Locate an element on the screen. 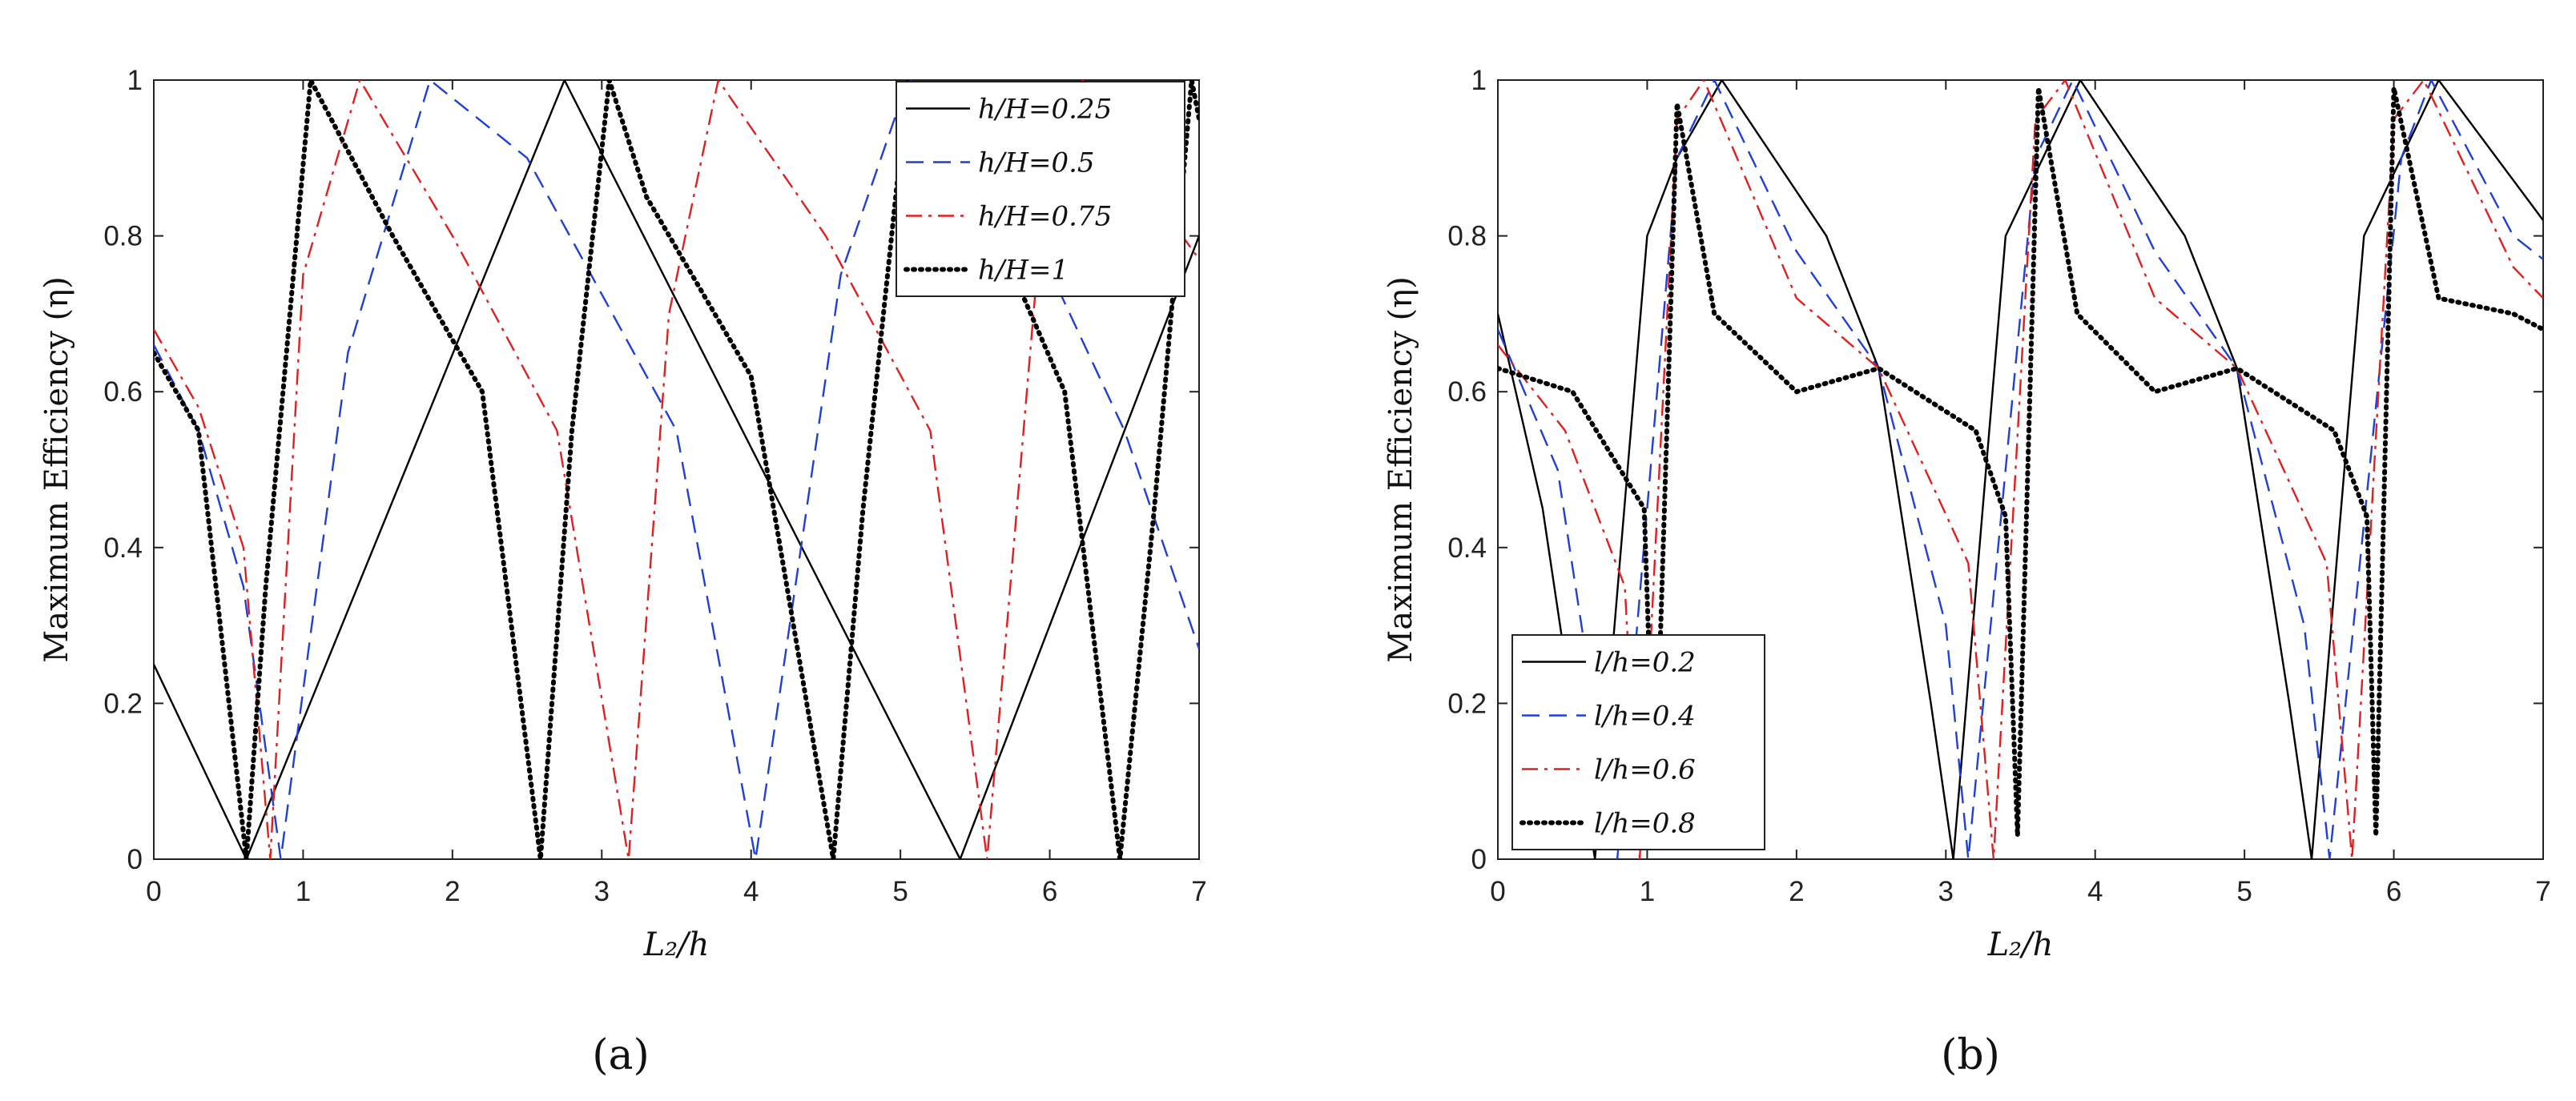  legend-label: h/H=1 is located at coordinates (1023, 271).